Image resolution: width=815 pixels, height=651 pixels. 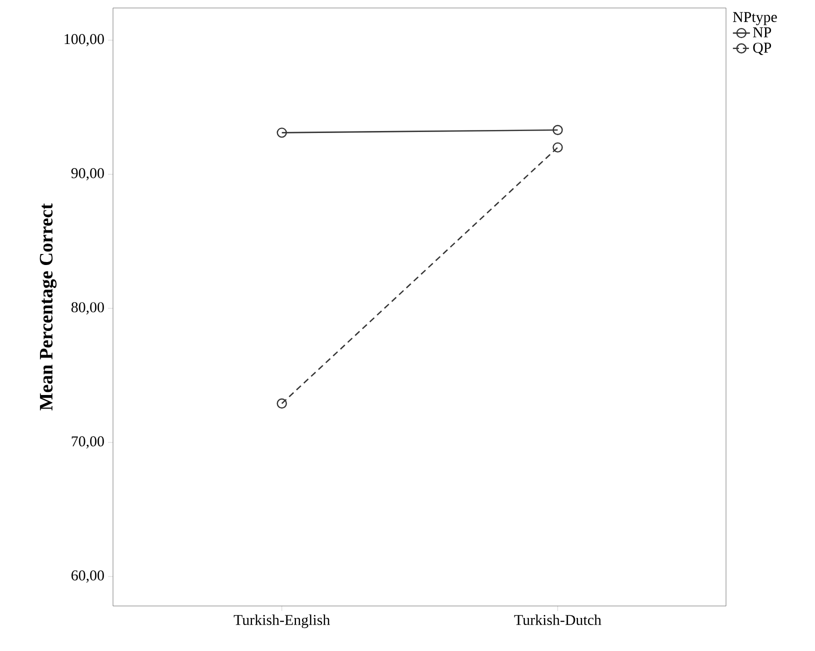 I want to click on y-tick-label: 100,00, so click(x=84, y=40).